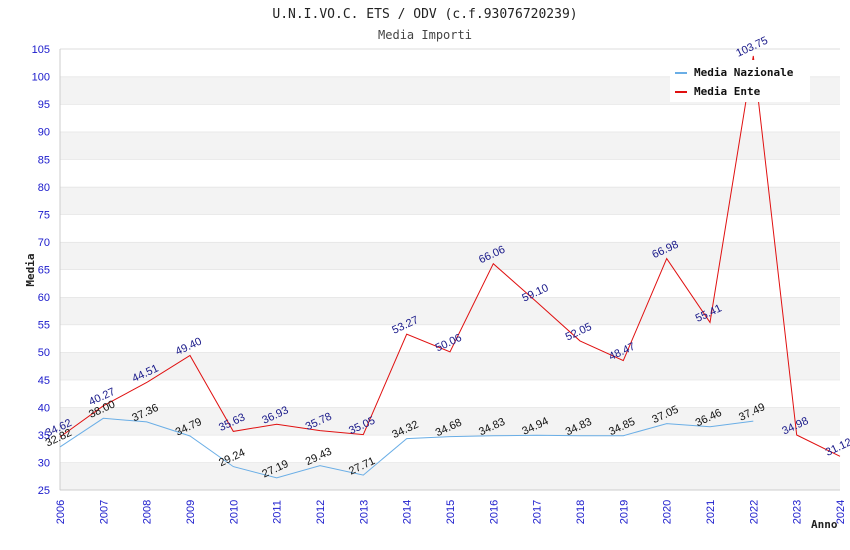  What do you see at coordinates (41, 78) in the screenshot?
I see `y-tick-label: 100` at bounding box center [41, 78].